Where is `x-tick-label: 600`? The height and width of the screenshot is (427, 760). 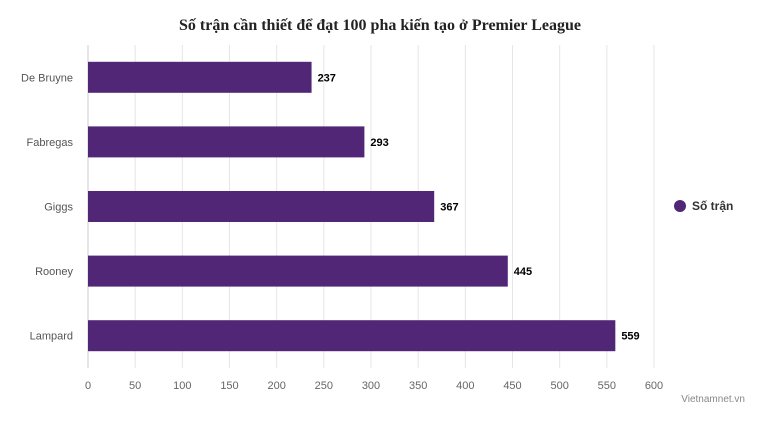 x-tick-label: 600 is located at coordinates (654, 386).